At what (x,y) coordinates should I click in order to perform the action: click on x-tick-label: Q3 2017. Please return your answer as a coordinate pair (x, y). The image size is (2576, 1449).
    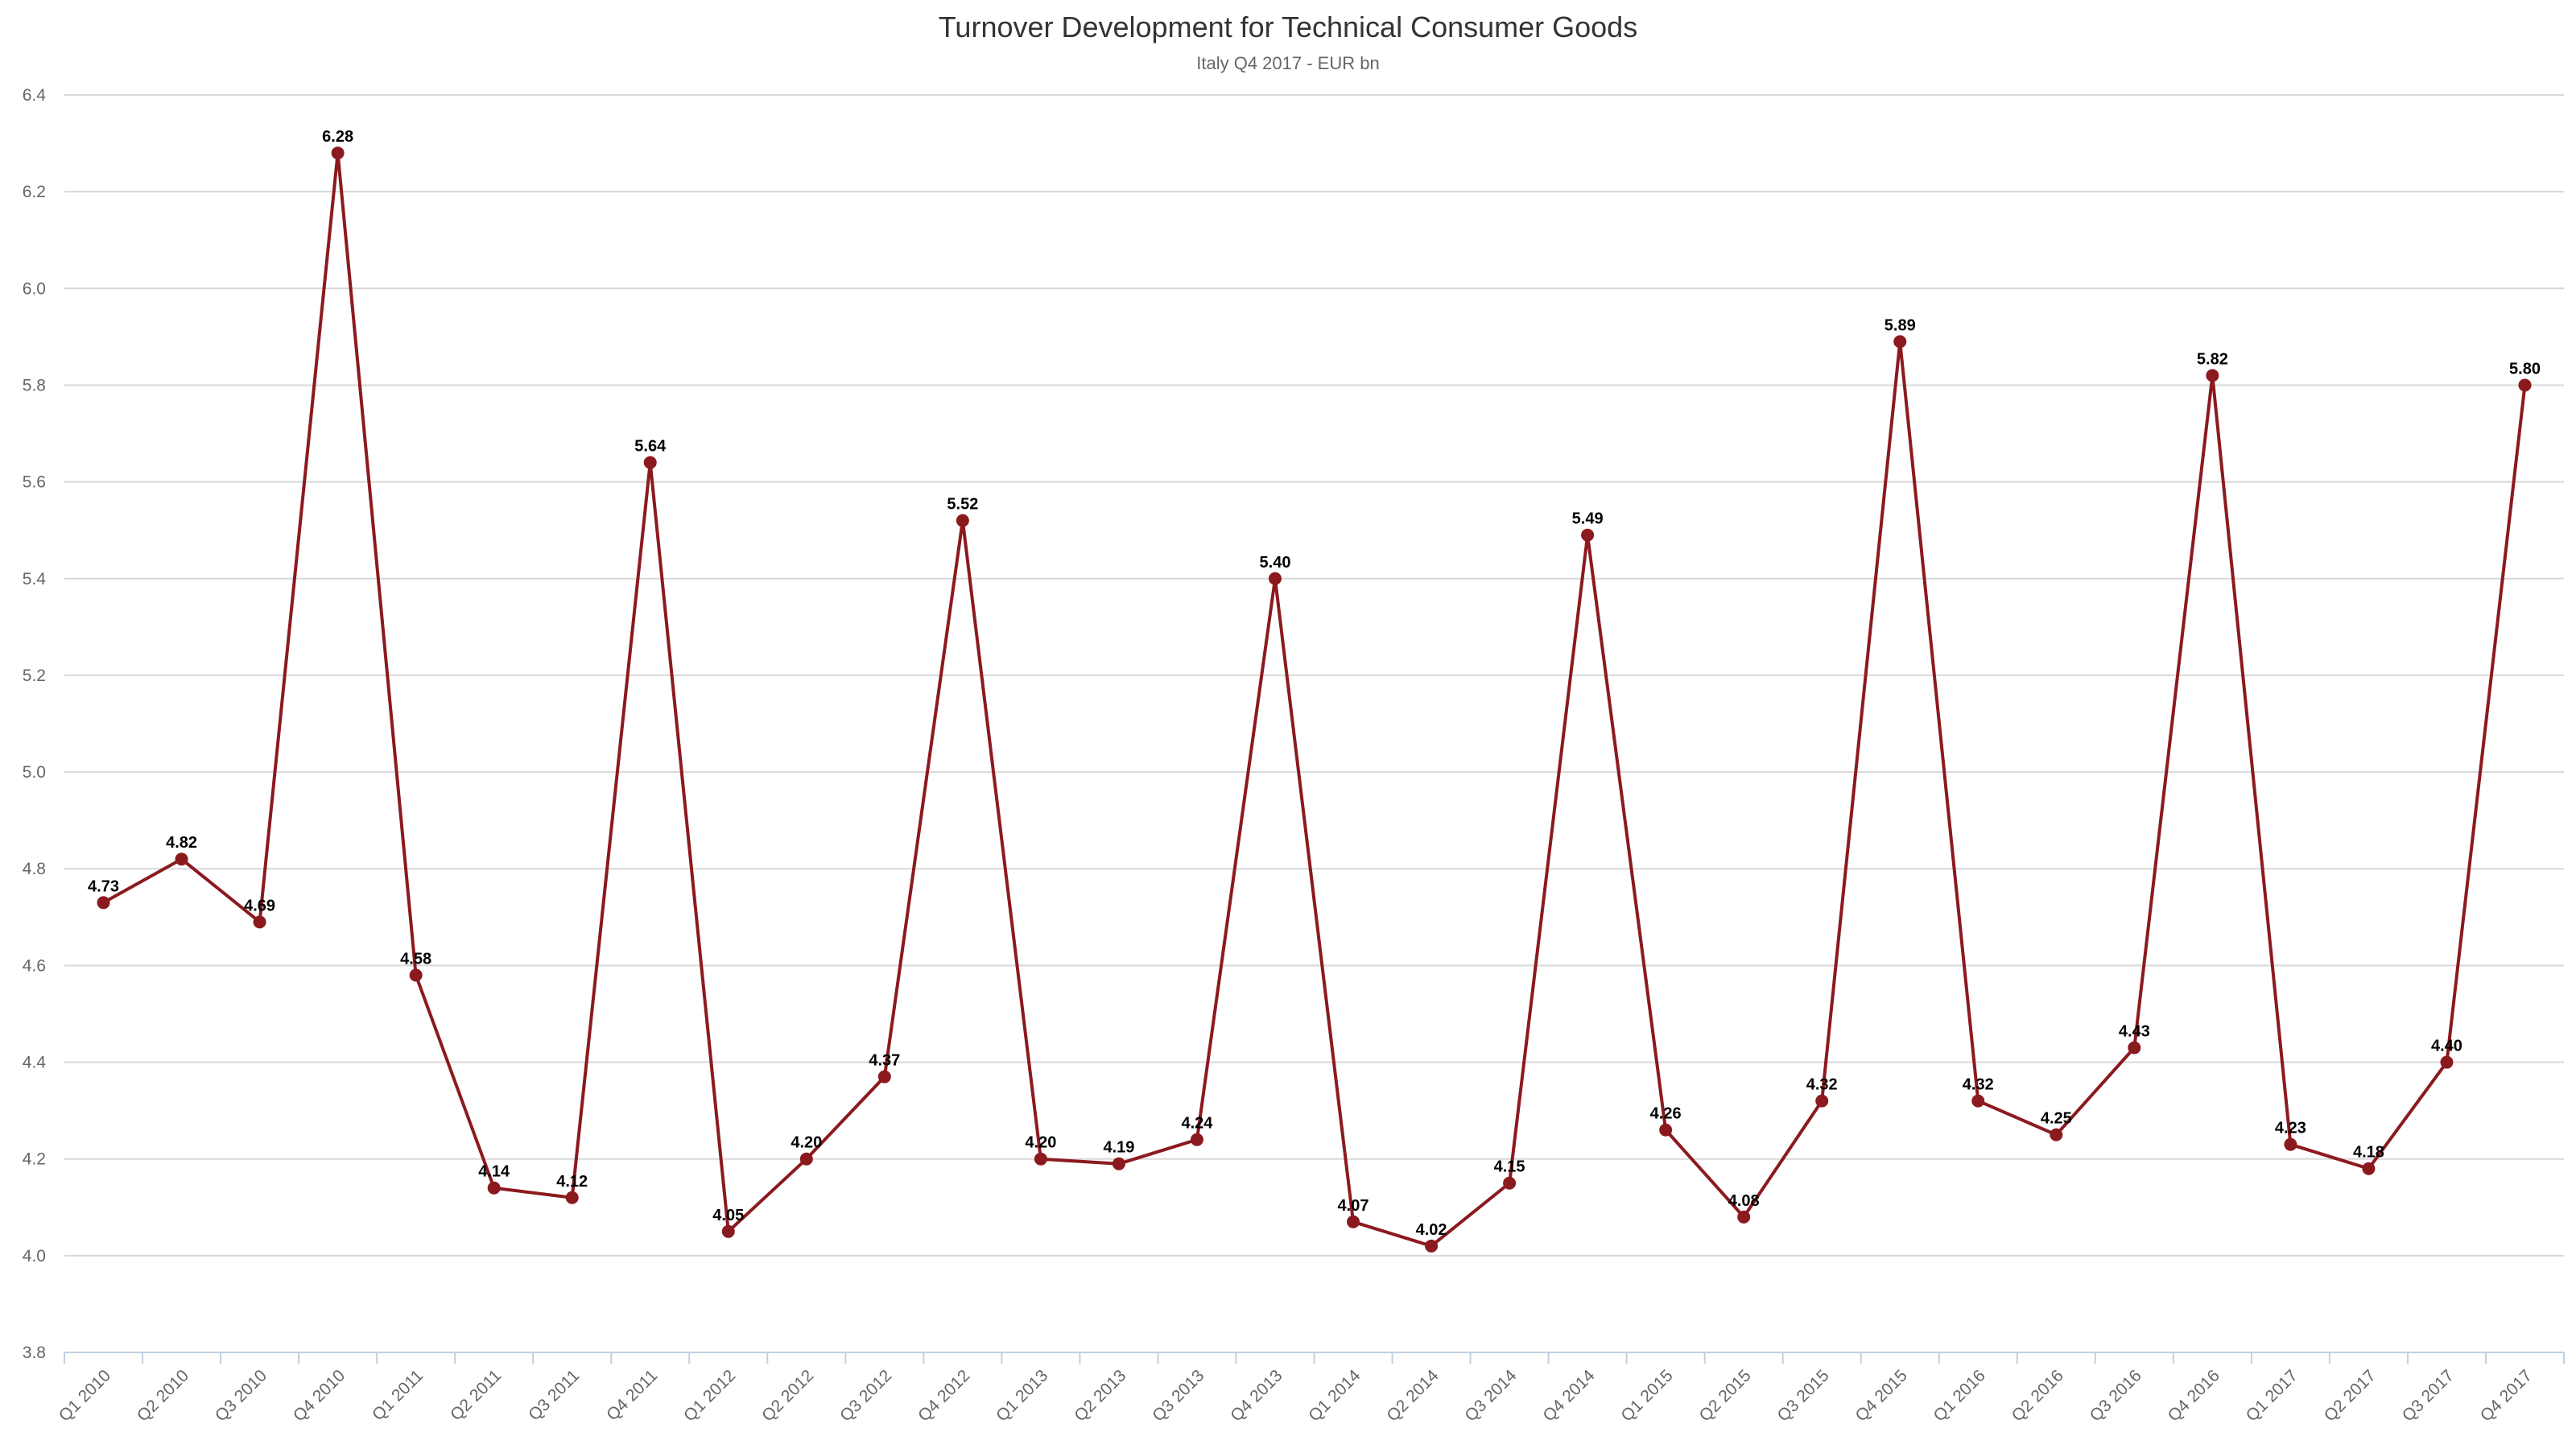
    Looking at the image, I should click on (2428, 1395).